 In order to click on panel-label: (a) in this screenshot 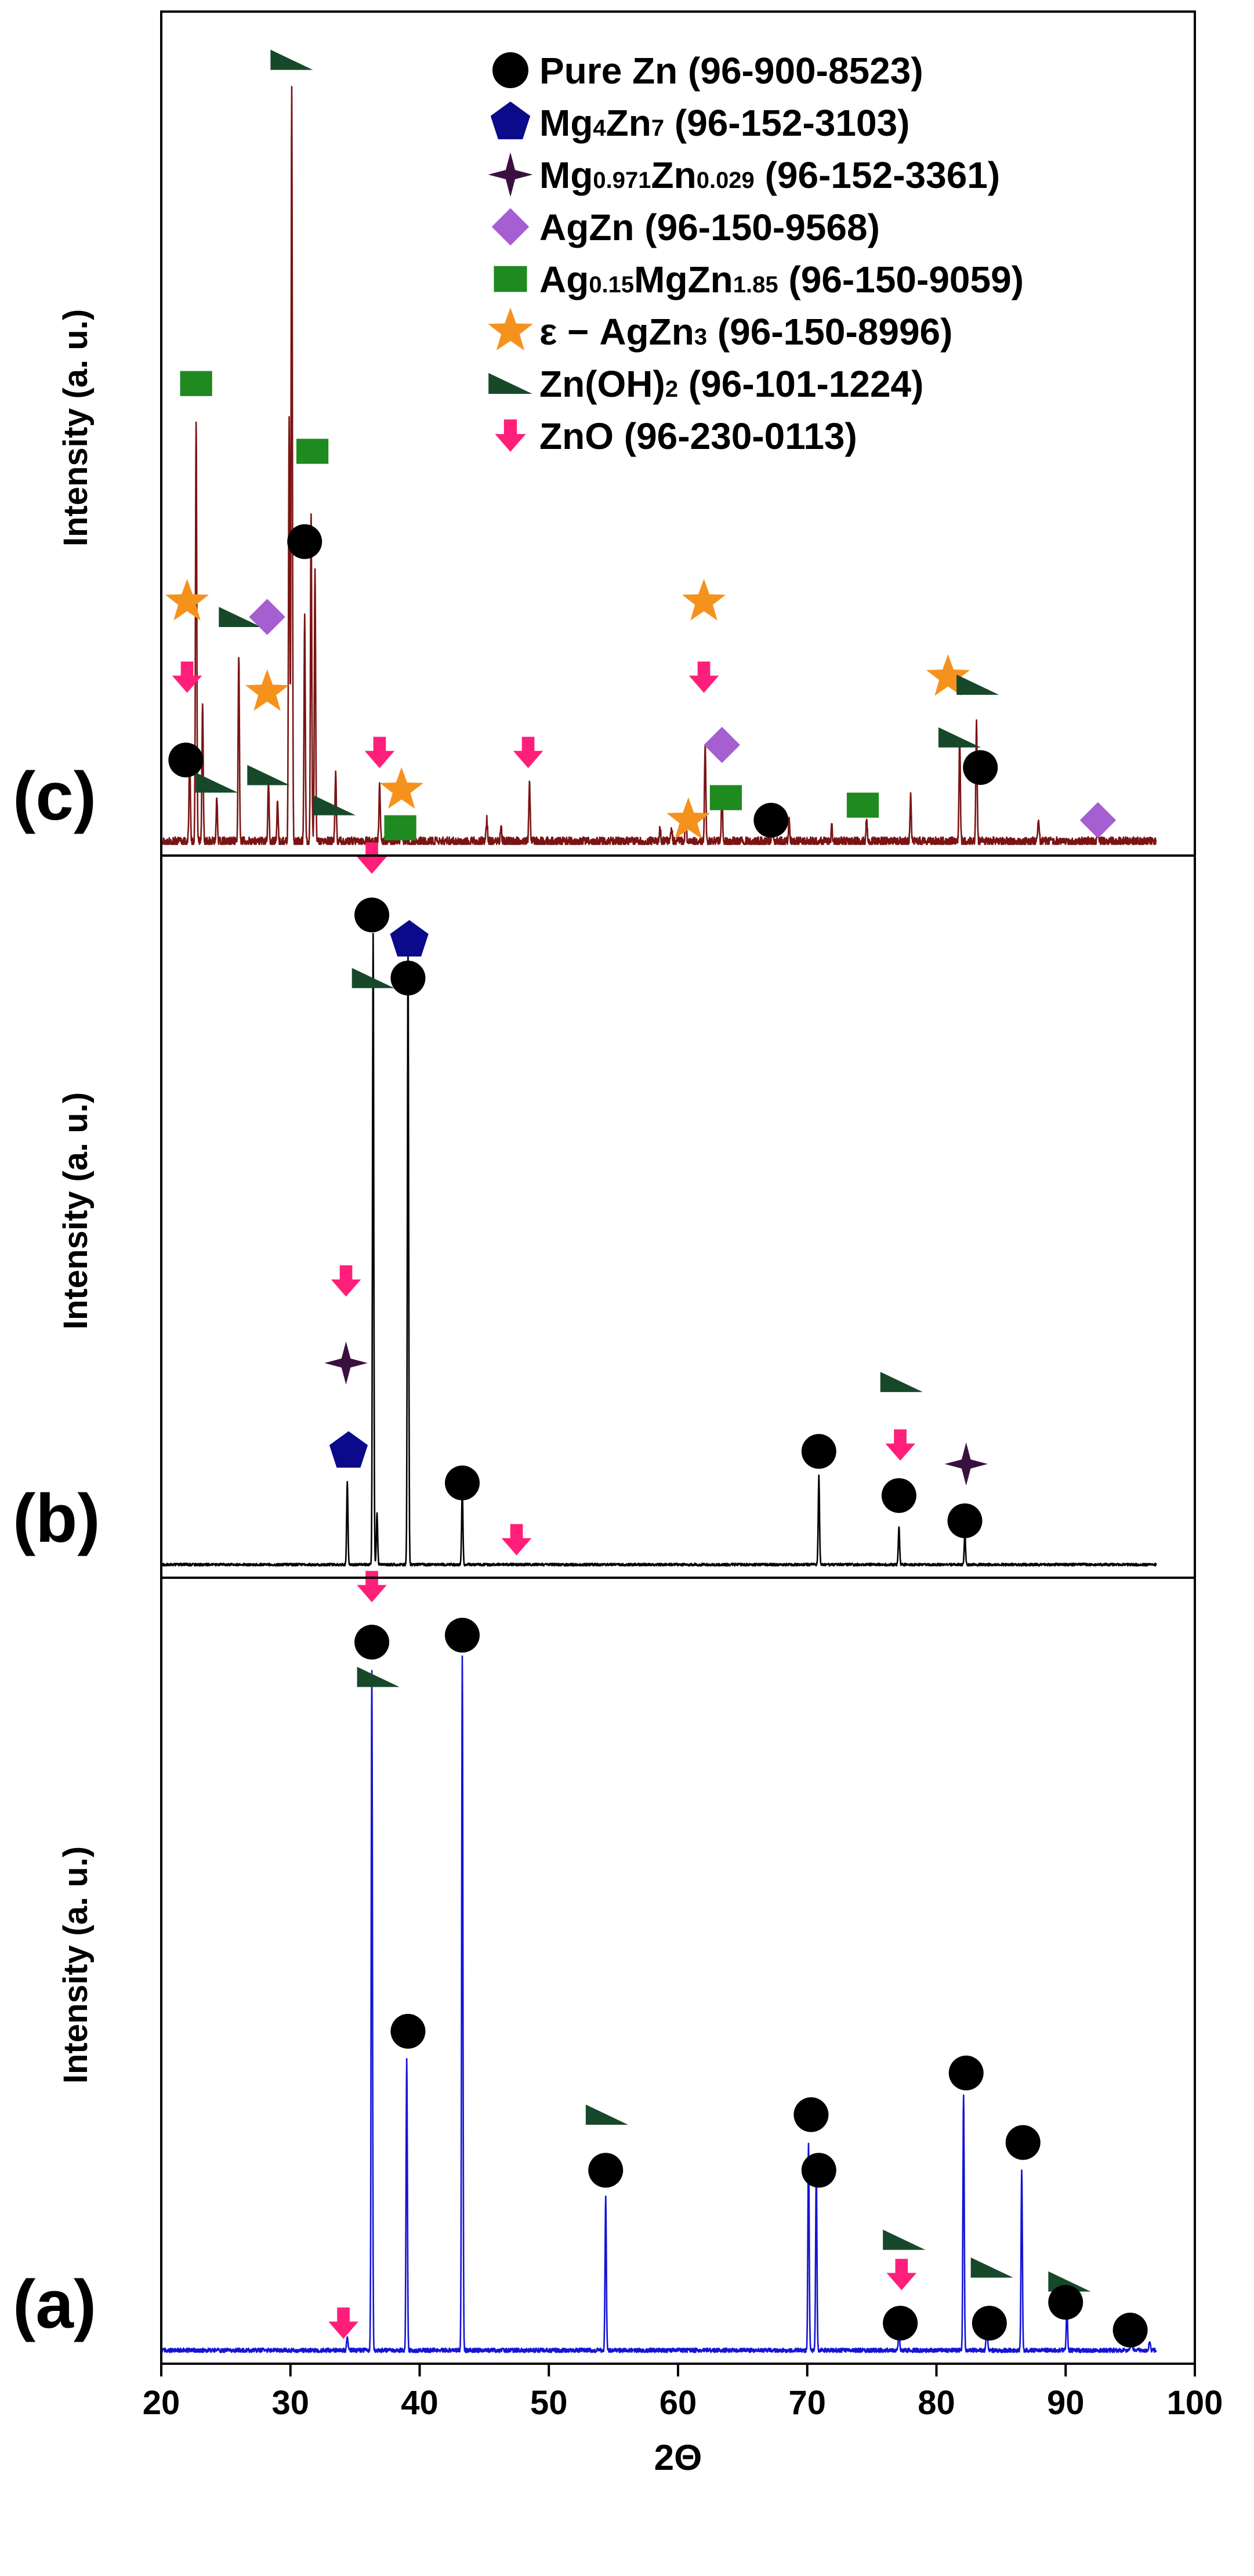, I will do `click(54, 2305)`.